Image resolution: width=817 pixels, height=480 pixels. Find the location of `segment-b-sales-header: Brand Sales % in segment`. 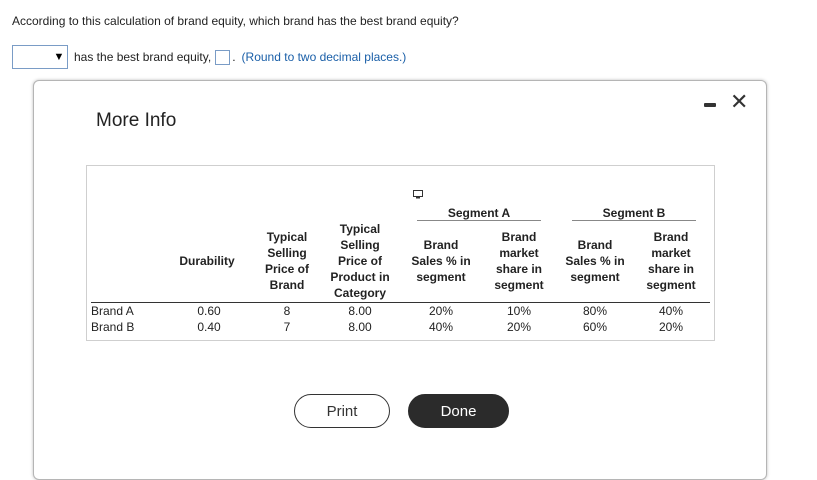

segment-b-sales-header: Brand Sales % in segment is located at coordinates (595, 261).